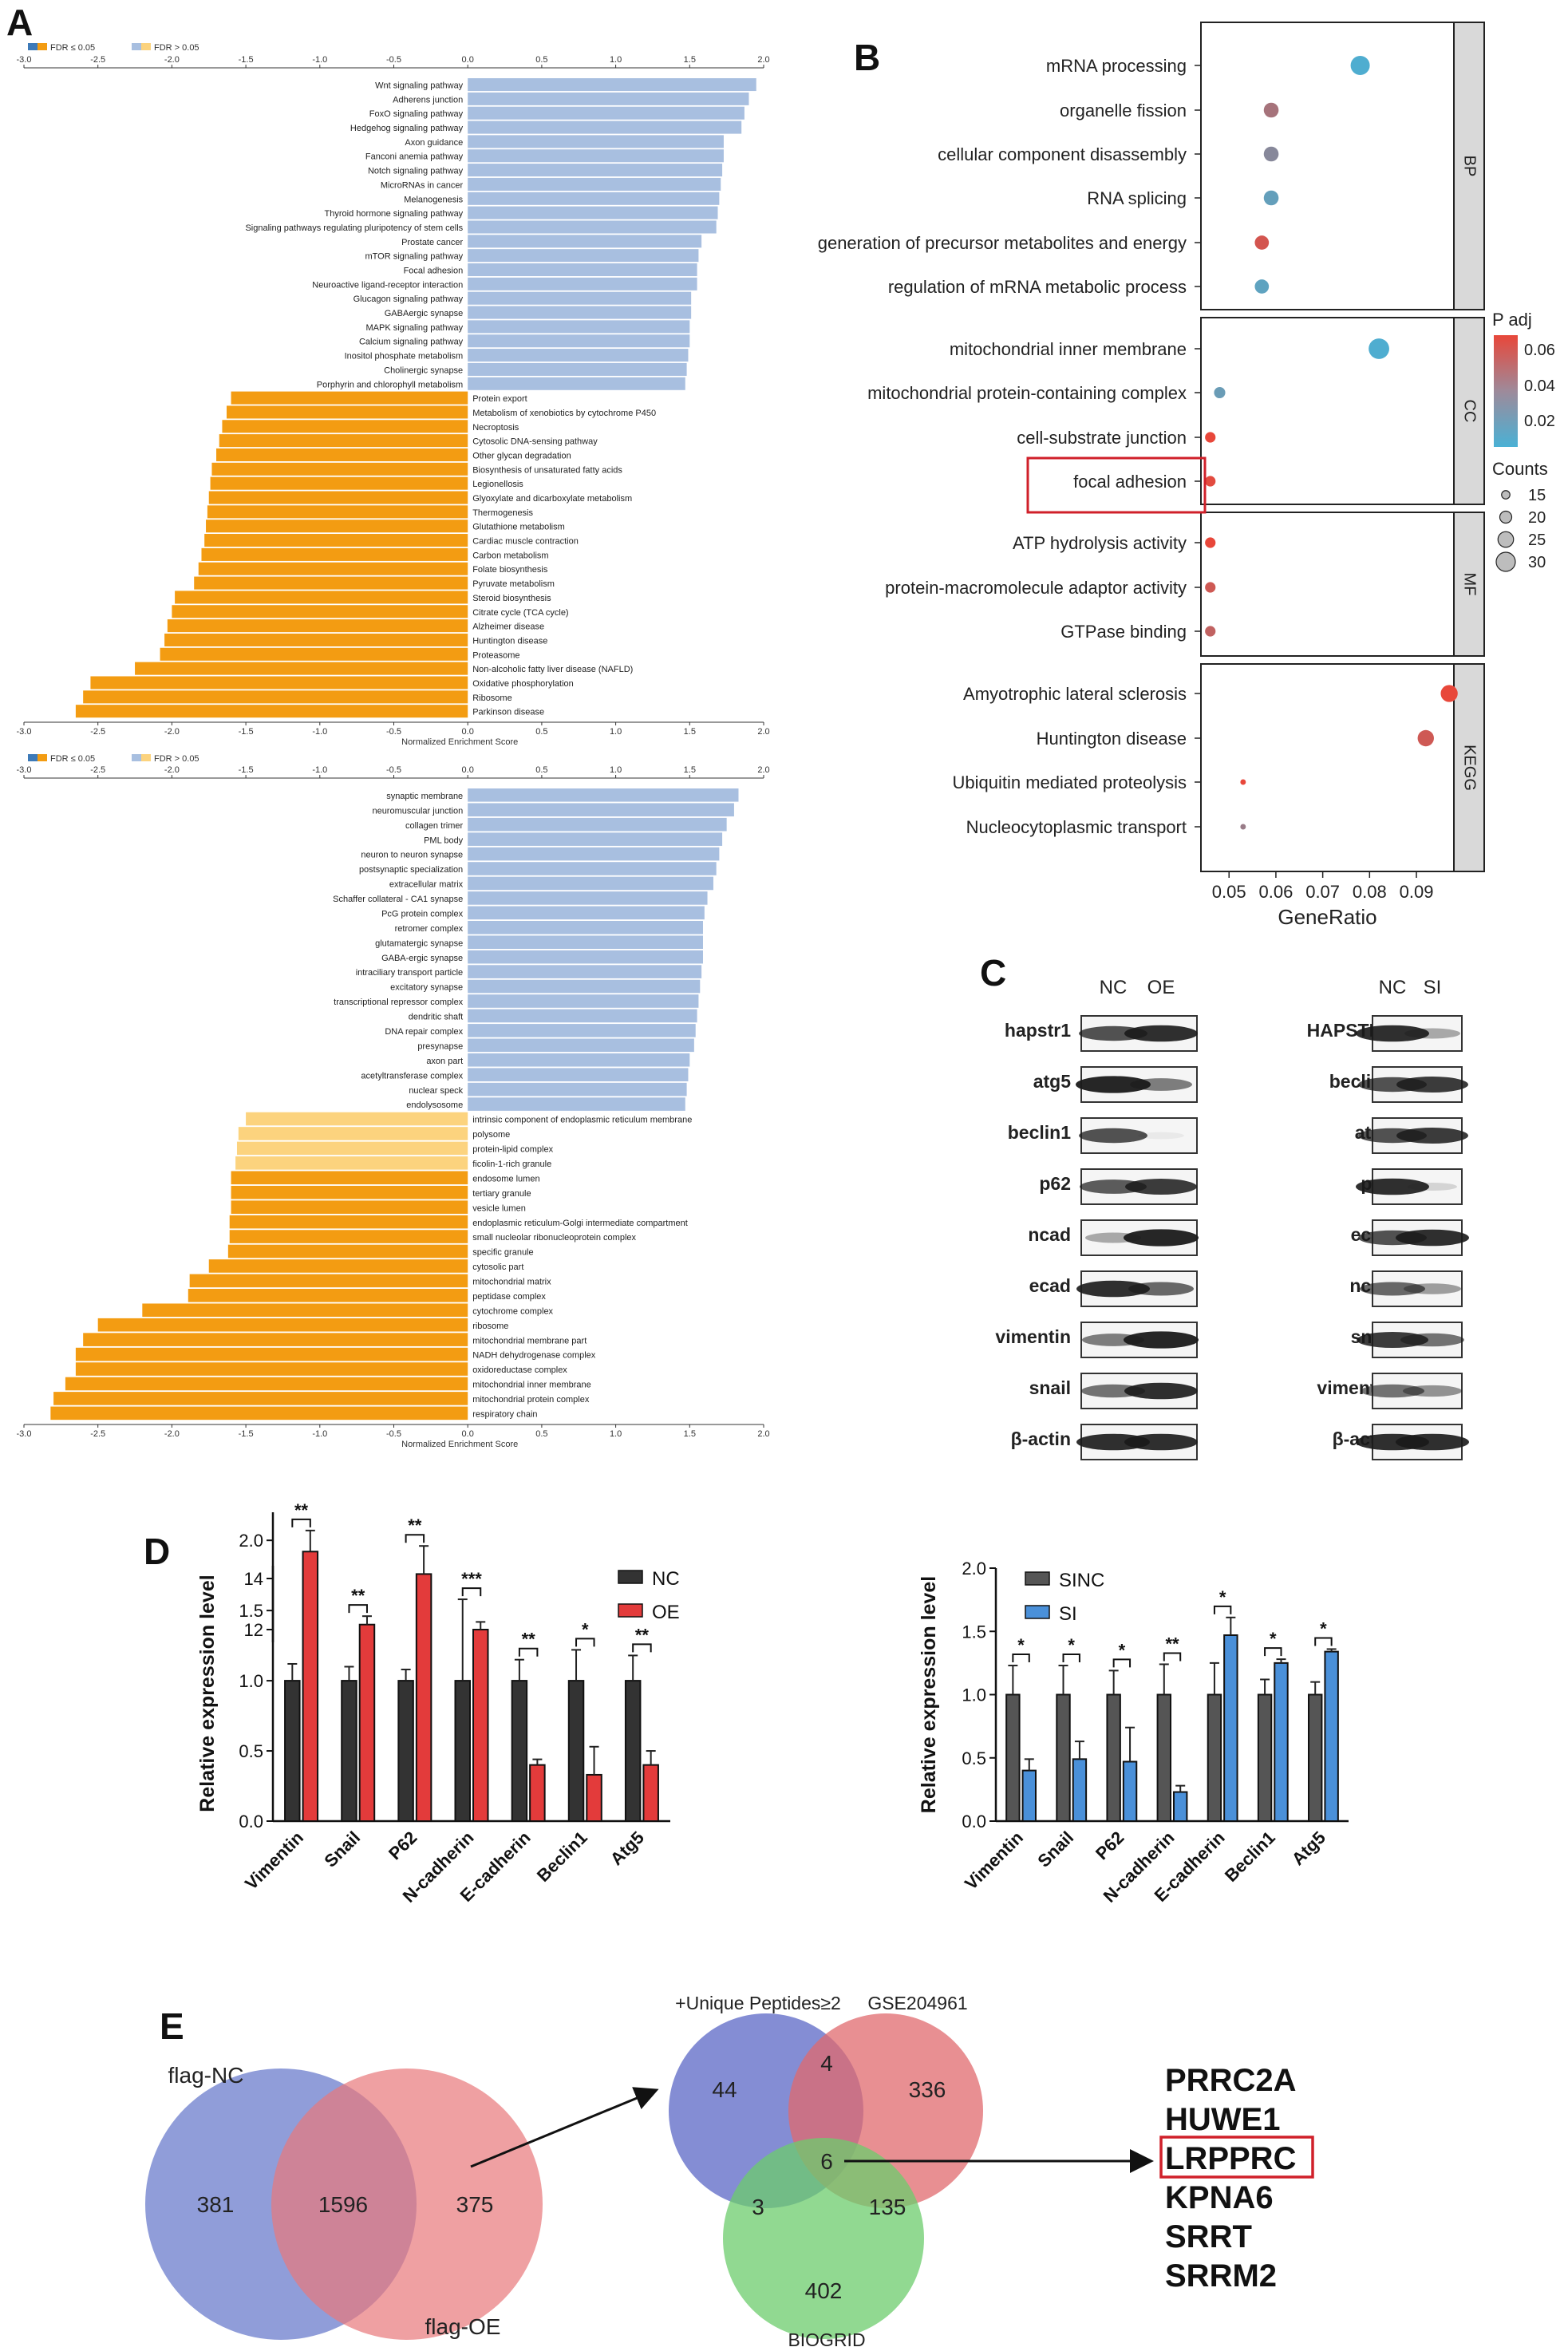 The height and width of the screenshot is (2351, 1568). What do you see at coordinates (424, 1032) in the screenshot?
I see `bar-label: DNA repair complex` at bounding box center [424, 1032].